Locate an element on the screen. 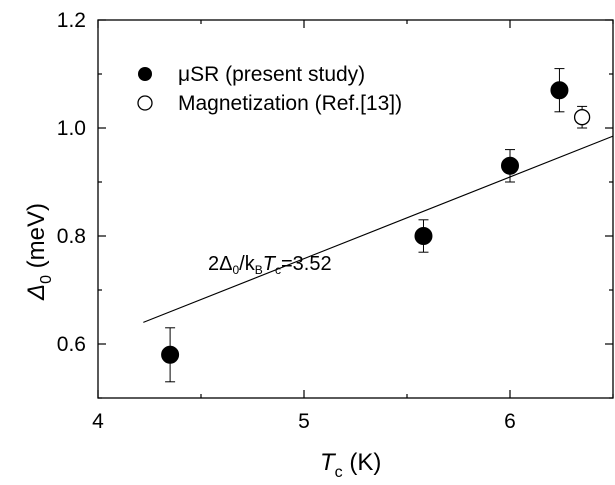  y-tick-label: 0.8 is located at coordinates (71, 236).